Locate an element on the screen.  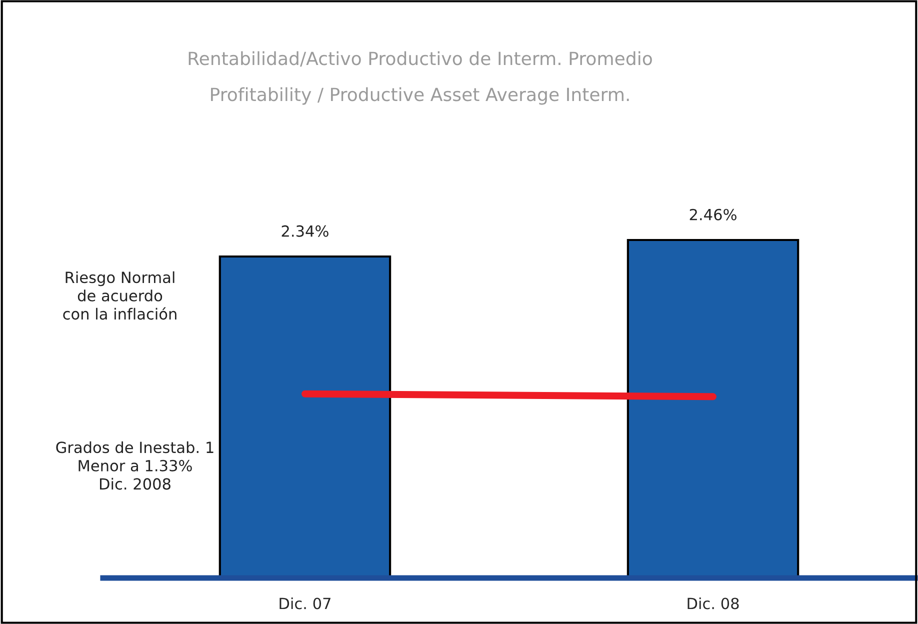
chart-subtitle: Profitability / Productive Asset Average Interm. is located at coordinates (420, 96).